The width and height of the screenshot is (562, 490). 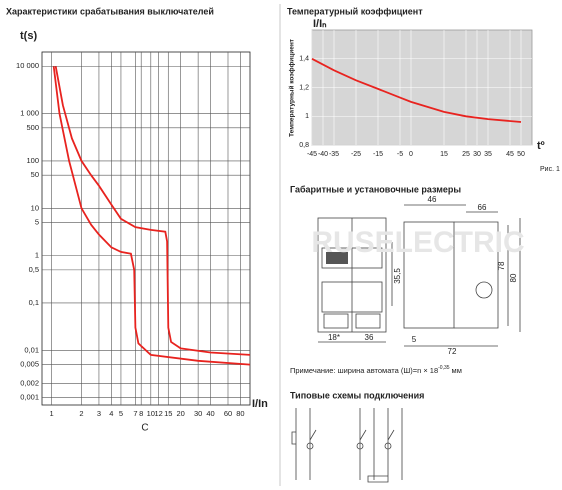 I want to click on x-tick-label: 60, so click(x=228, y=413).